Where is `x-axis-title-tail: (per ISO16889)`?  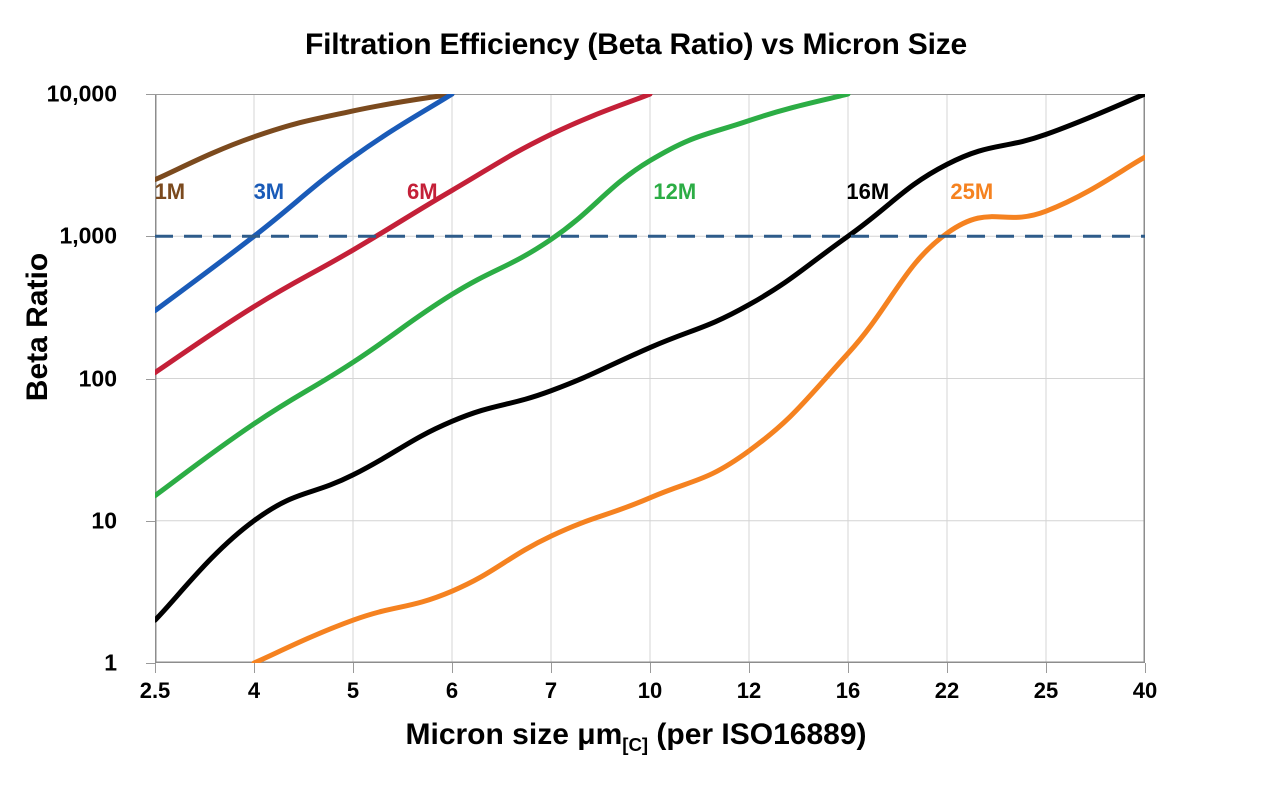
x-axis-title-tail: (per ISO16889) is located at coordinates (757, 734).